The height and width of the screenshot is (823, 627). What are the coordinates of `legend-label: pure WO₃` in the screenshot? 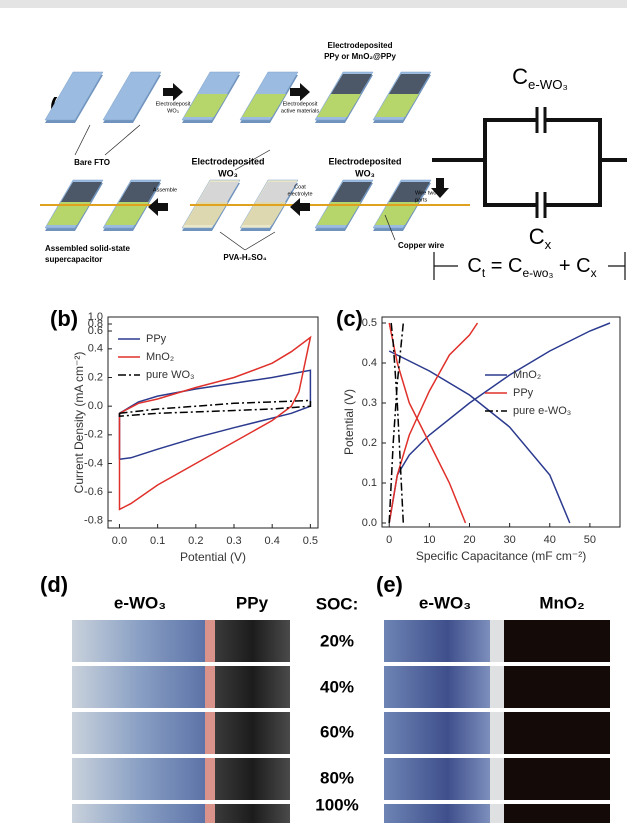 It's located at (170, 375).